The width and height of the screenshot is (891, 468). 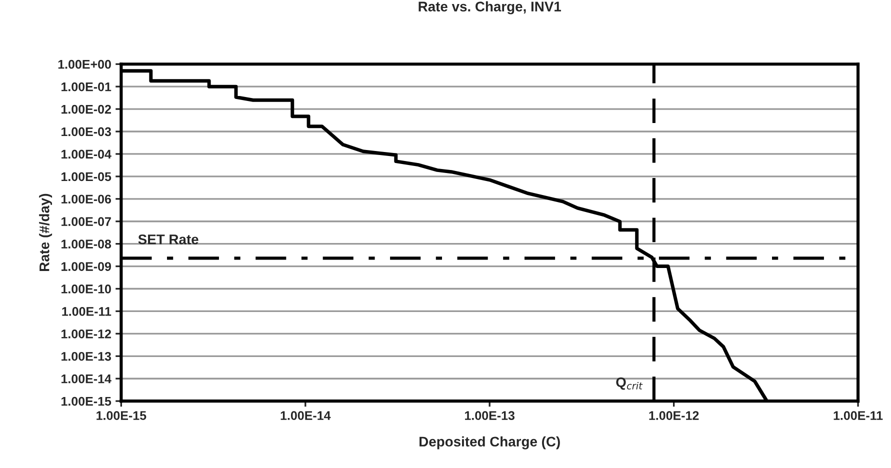 What do you see at coordinates (87, 401) in the screenshot?
I see `y-tick-label: 1.00E-15` at bounding box center [87, 401].